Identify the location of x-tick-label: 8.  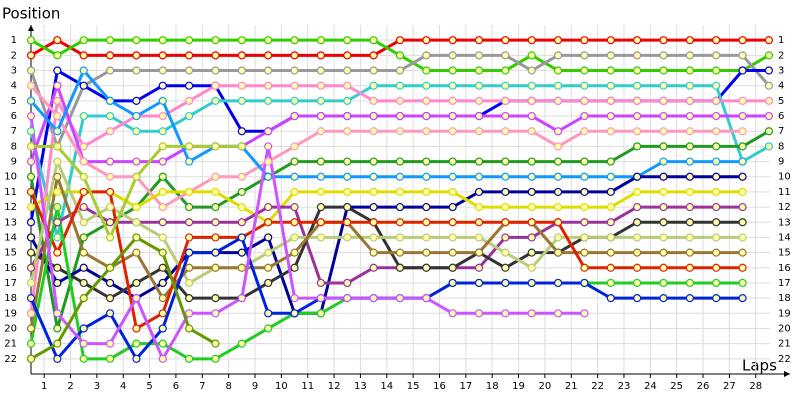
(228, 386).